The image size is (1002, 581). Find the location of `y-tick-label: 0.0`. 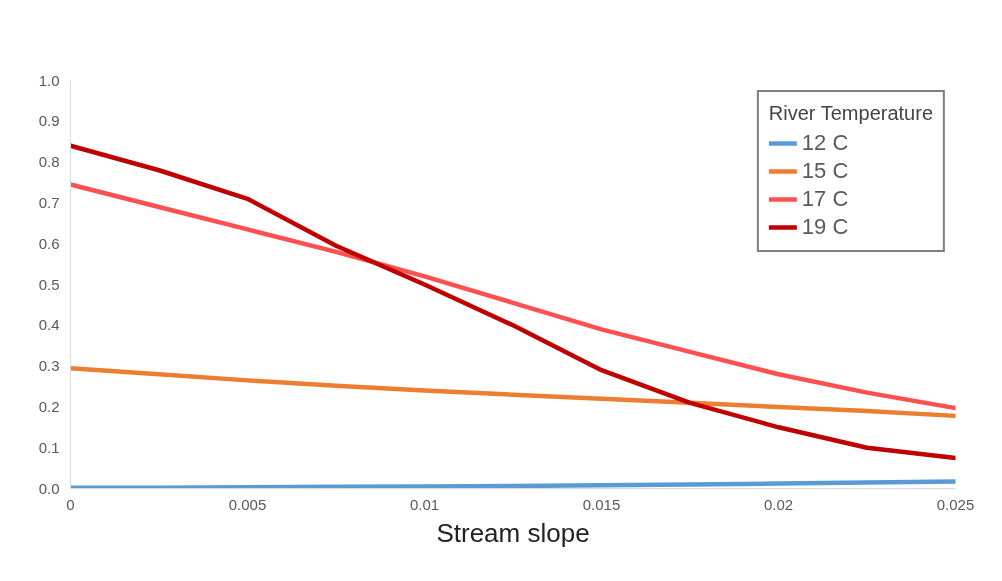

y-tick-label: 0.0 is located at coordinates (49, 488).